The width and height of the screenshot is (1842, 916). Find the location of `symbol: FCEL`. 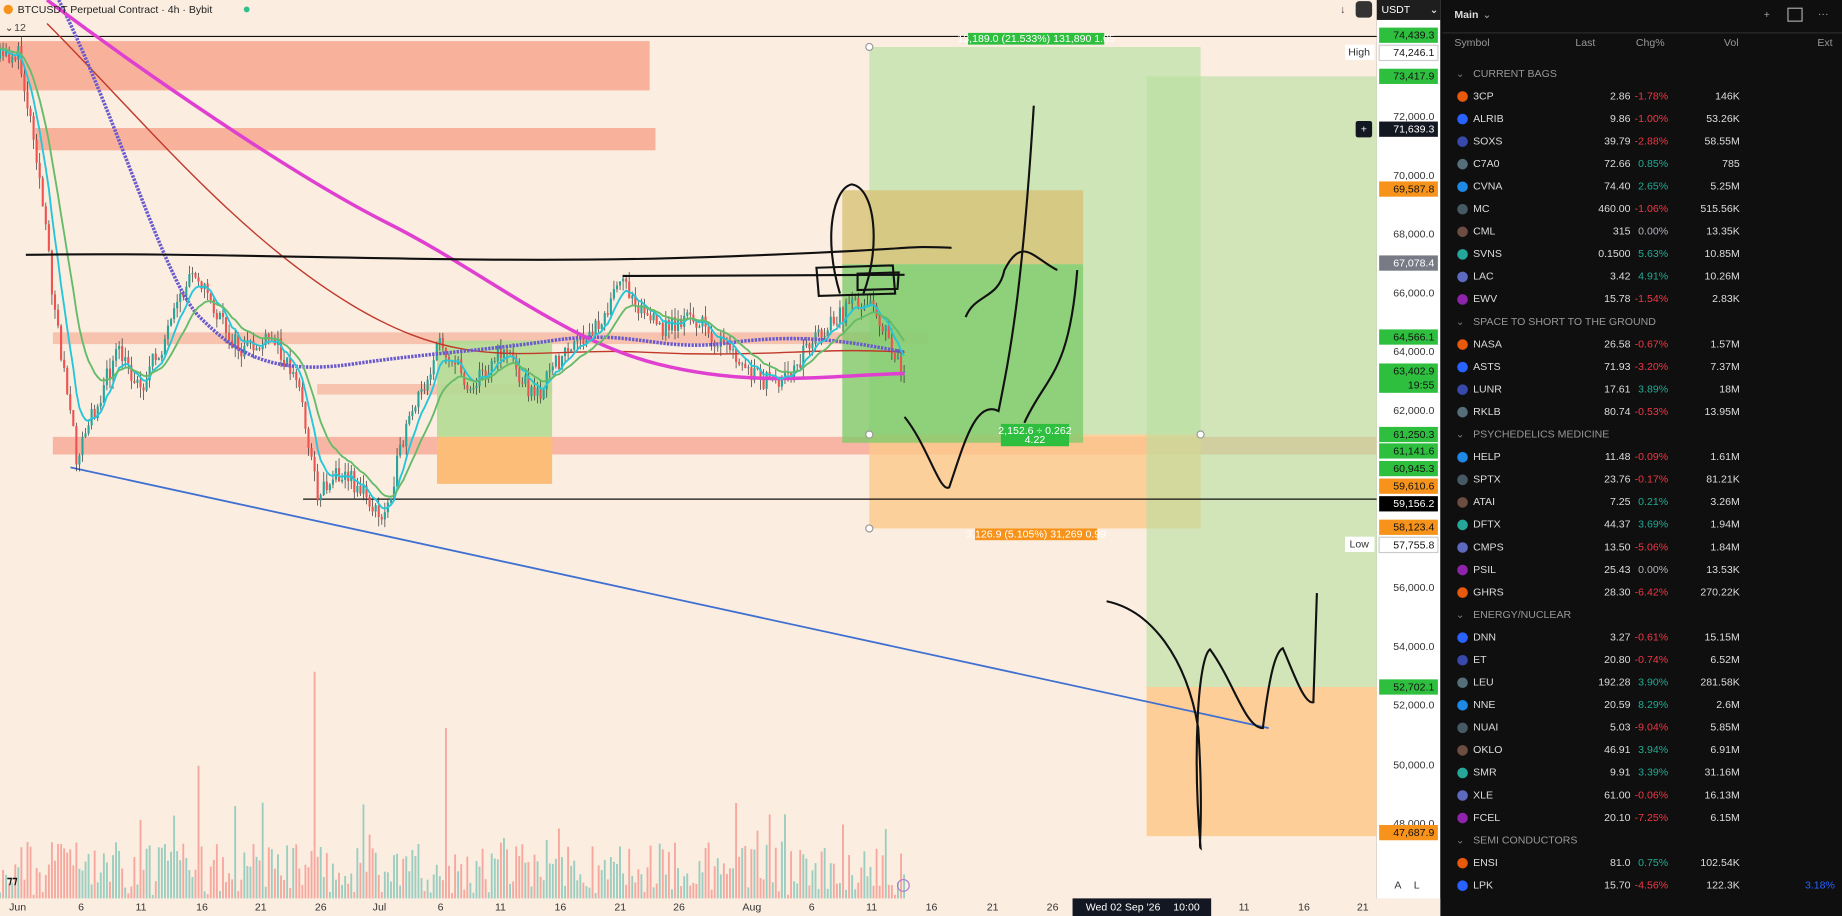

symbol: FCEL is located at coordinates (1486, 818).